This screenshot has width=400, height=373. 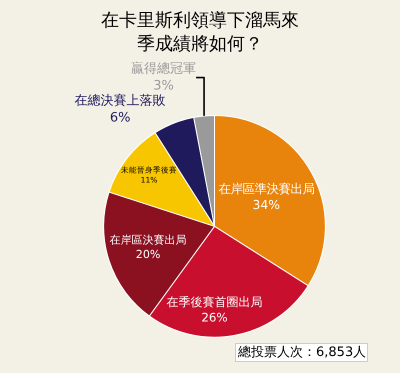 I want to click on slice-label: 贏得總冠軍, so click(x=163, y=69).